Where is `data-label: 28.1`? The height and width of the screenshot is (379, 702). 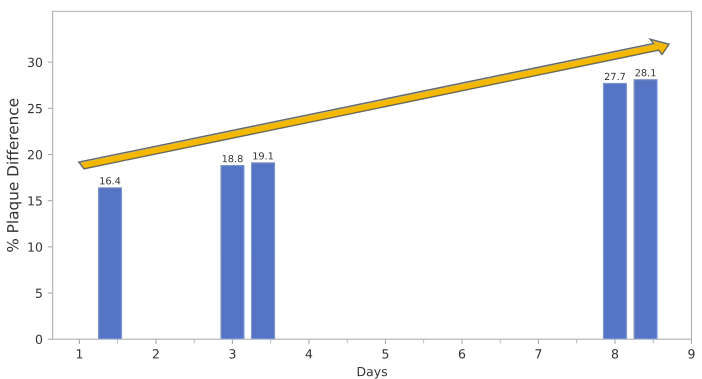
data-label: 28.1 is located at coordinates (645, 72).